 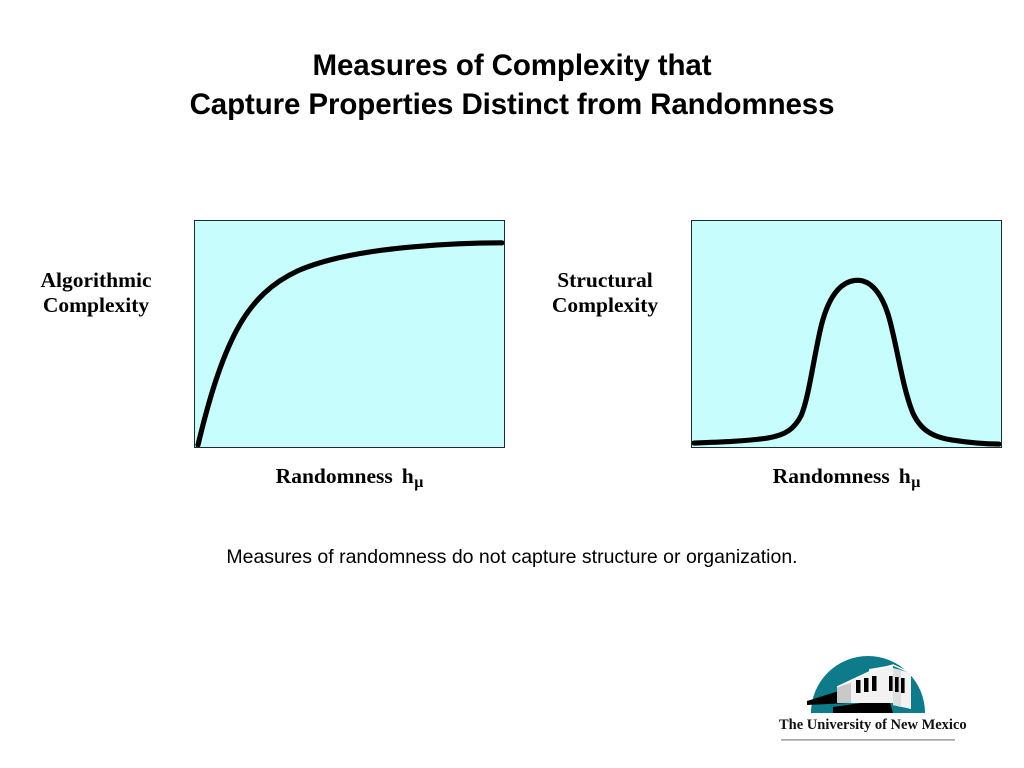 What do you see at coordinates (831, 476) in the screenshot?
I see `x-axis-label-structural-text: Randomness` at bounding box center [831, 476].